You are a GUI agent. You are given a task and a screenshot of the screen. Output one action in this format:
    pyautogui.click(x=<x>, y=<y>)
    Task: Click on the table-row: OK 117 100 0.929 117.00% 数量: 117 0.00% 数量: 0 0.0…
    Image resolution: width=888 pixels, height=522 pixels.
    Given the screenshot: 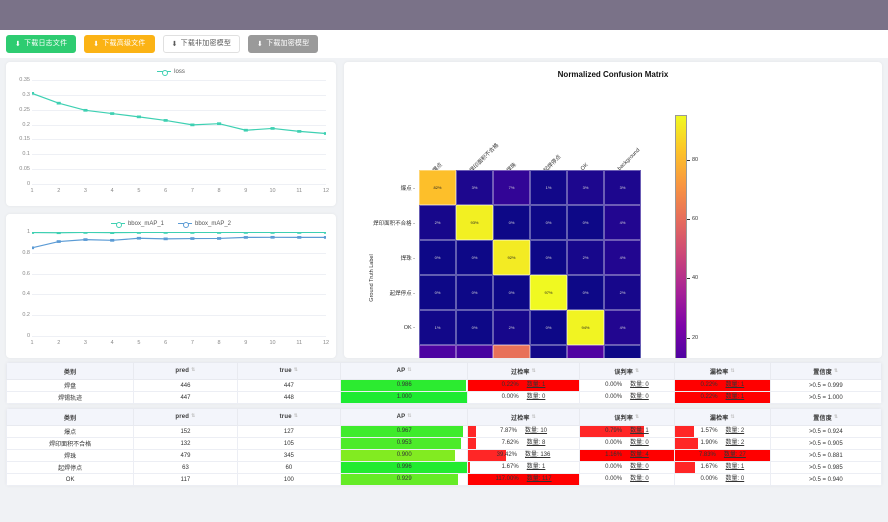 What is the action you would take?
    pyautogui.click(x=444, y=479)
    